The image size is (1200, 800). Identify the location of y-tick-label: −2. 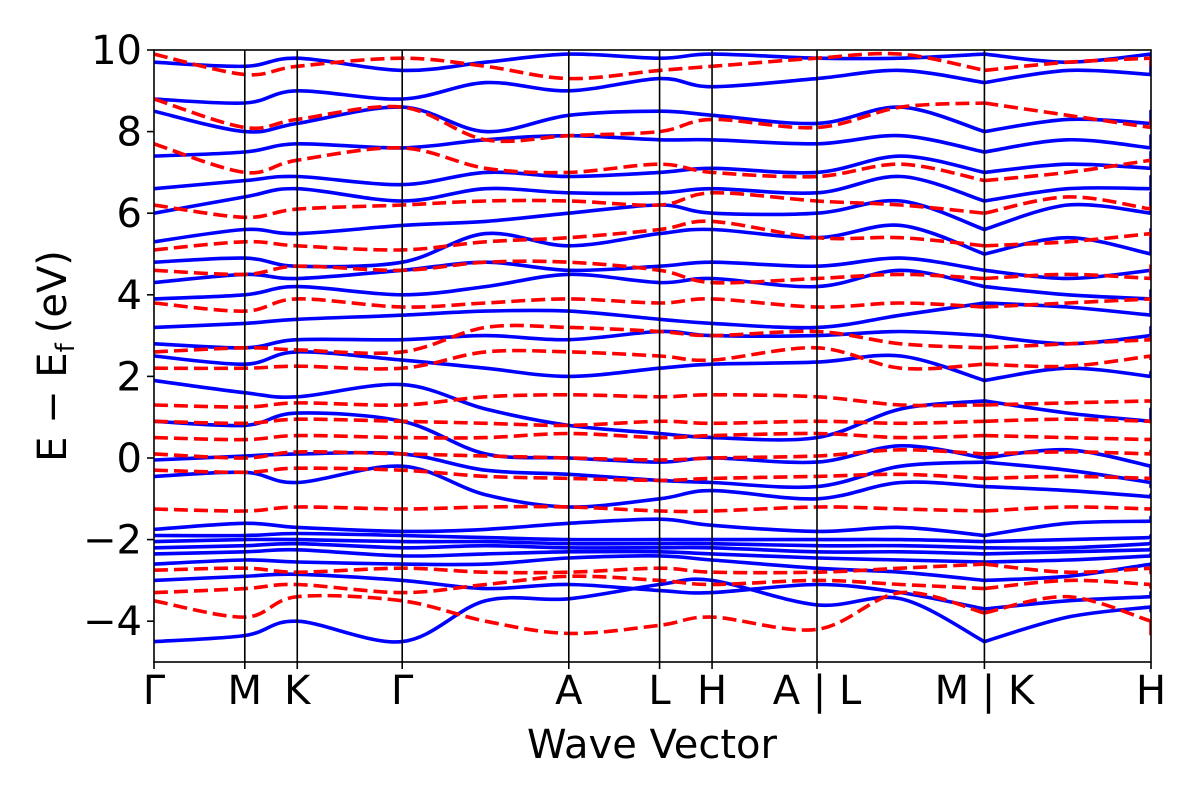
(112, 541).